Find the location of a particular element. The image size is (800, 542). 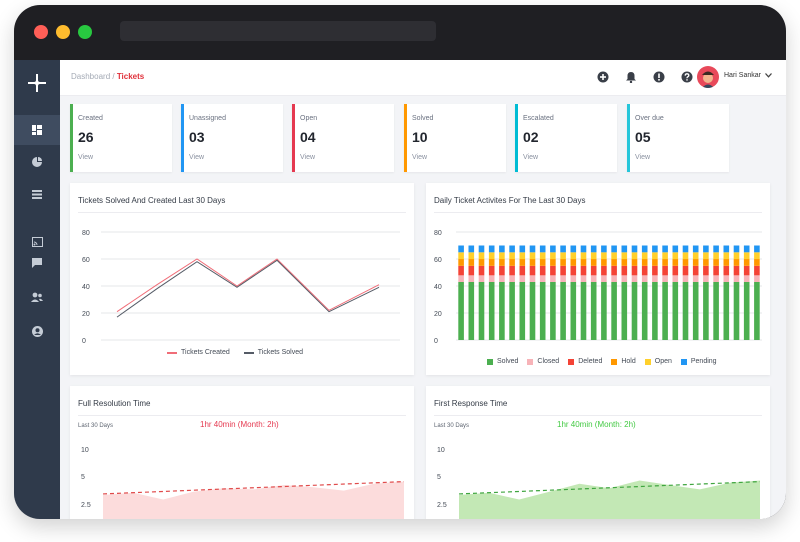

close-window-button is located at coordinates (41, 32).